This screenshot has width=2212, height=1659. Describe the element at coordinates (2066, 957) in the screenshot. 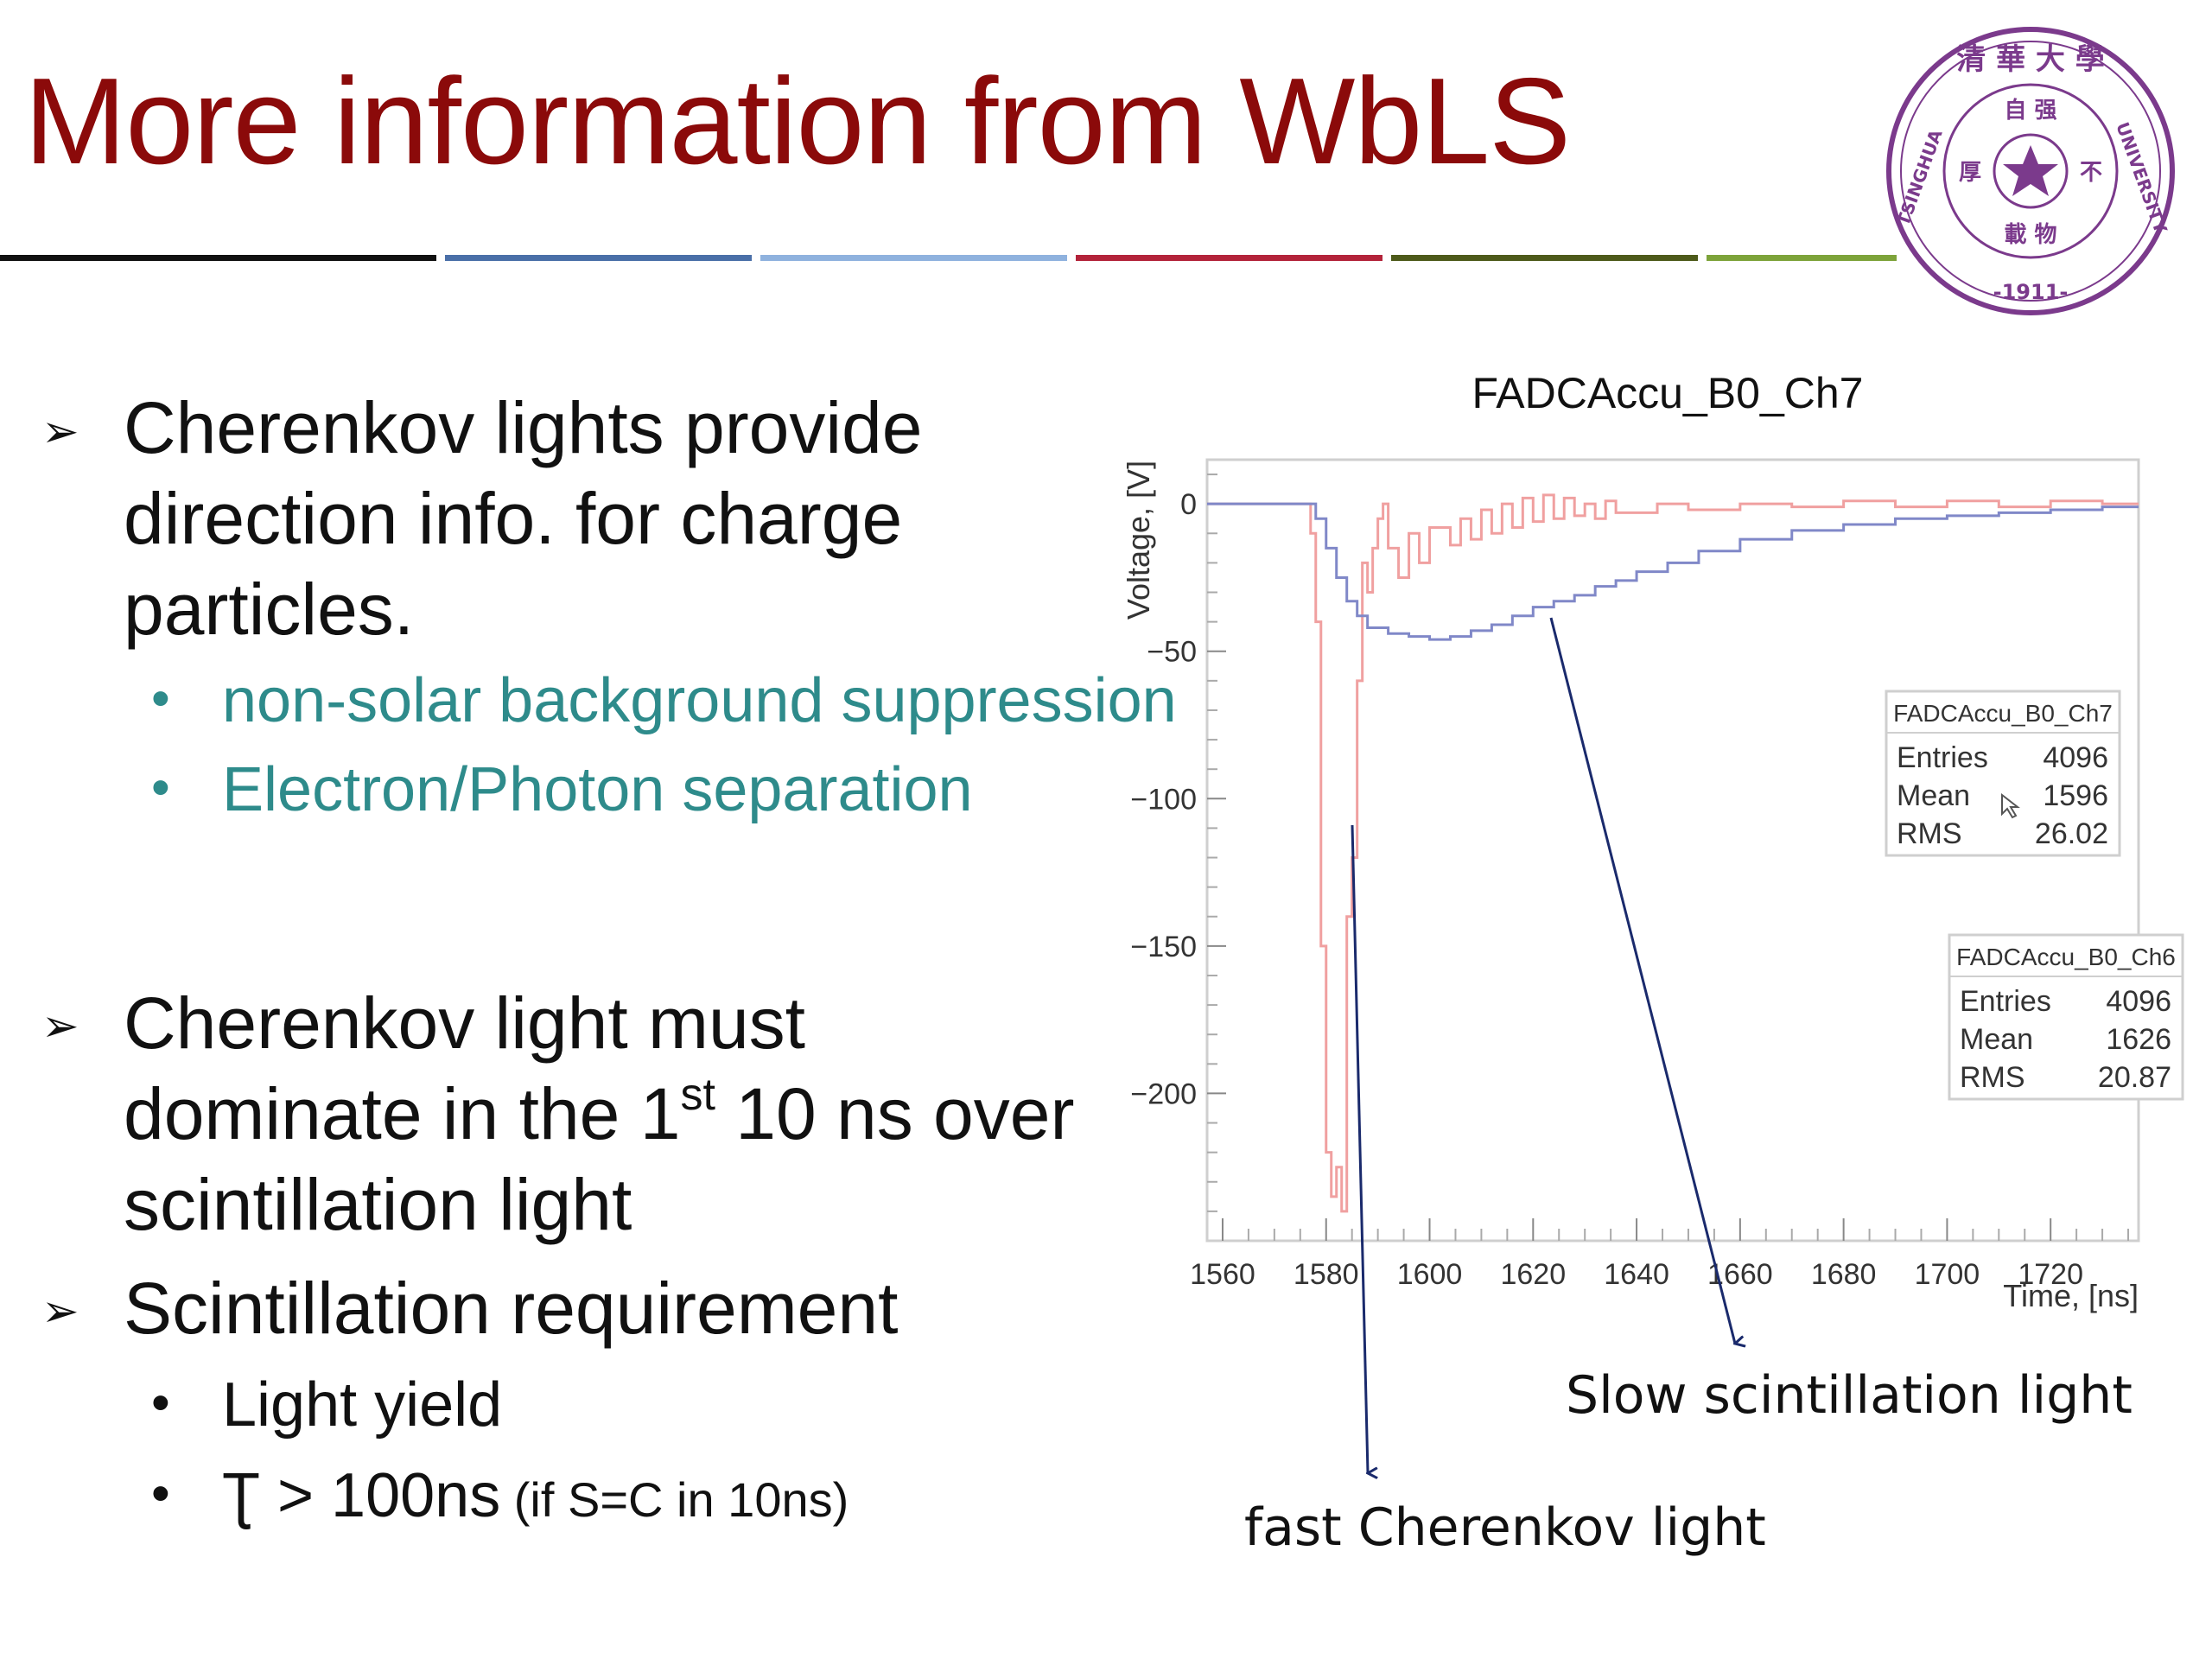

I see `stats-box-title: FADCAccu_B0_Ch6` at that location.